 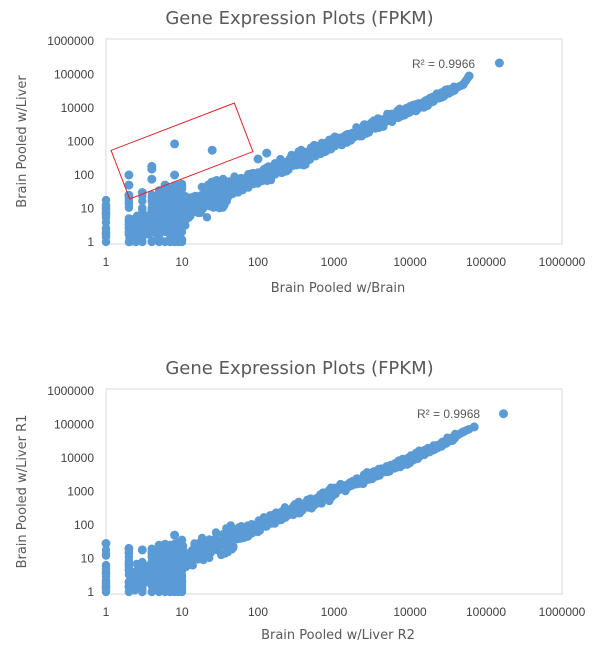 I want to click on y-tick-label: 1000000, so click(x=70, y=391).